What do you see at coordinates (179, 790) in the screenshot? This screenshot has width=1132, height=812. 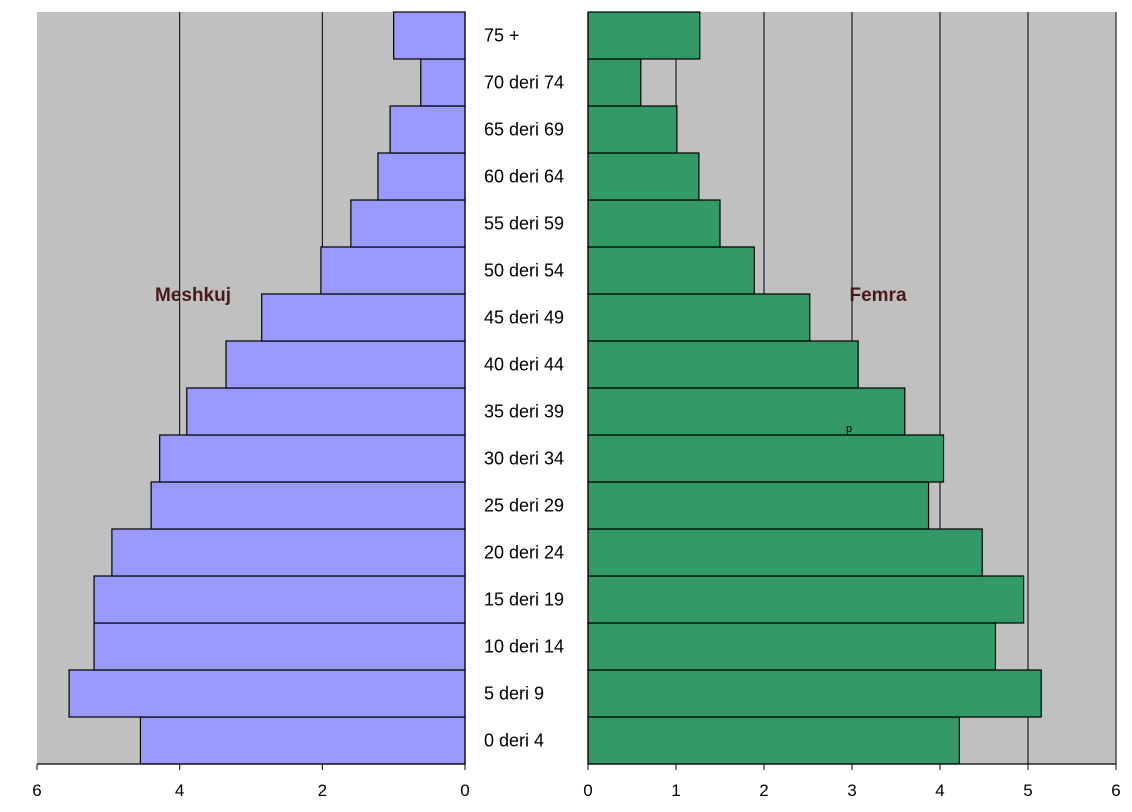 I see `left-tick-label: 4` at bounding box center [179, 790].